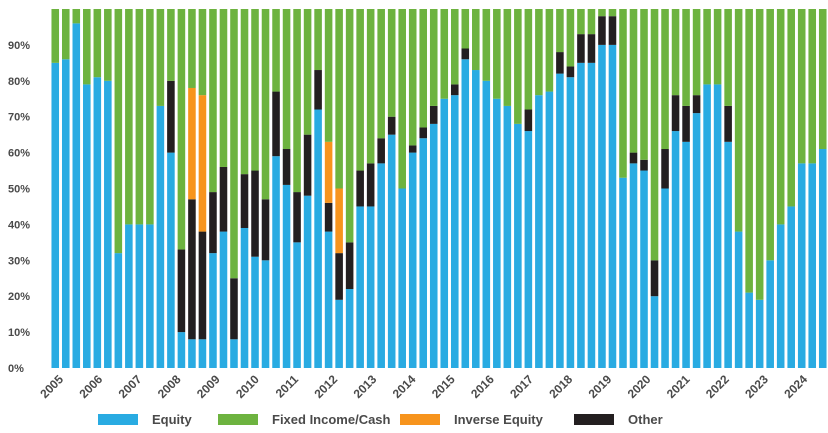 The width and height of the screenshot is (828, 433). Describe the element at coordinates (19, 154) in the screenshot. I see `y-tick-label: 60%` at that location.